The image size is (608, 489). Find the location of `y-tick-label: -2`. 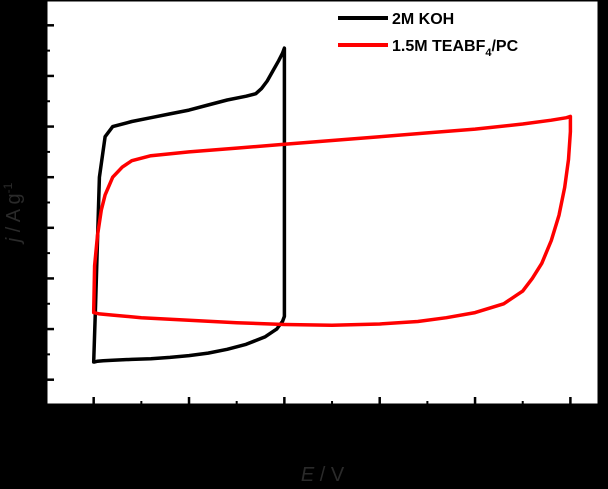

y-tick-label: -2 is located at coordinates (29, 279).